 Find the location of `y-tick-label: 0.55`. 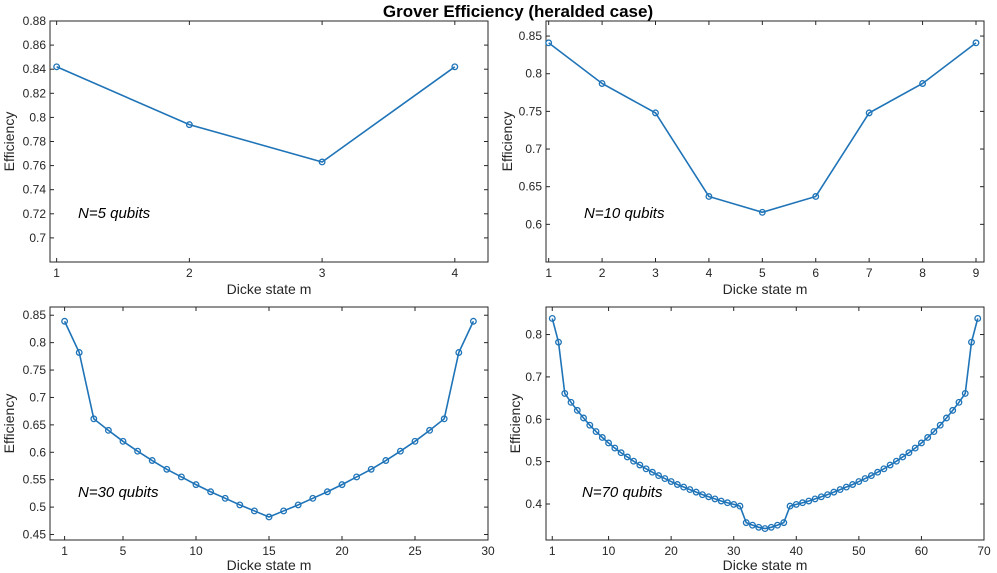

y-tick-label: 0.55 is located at coordinates (35, 480).